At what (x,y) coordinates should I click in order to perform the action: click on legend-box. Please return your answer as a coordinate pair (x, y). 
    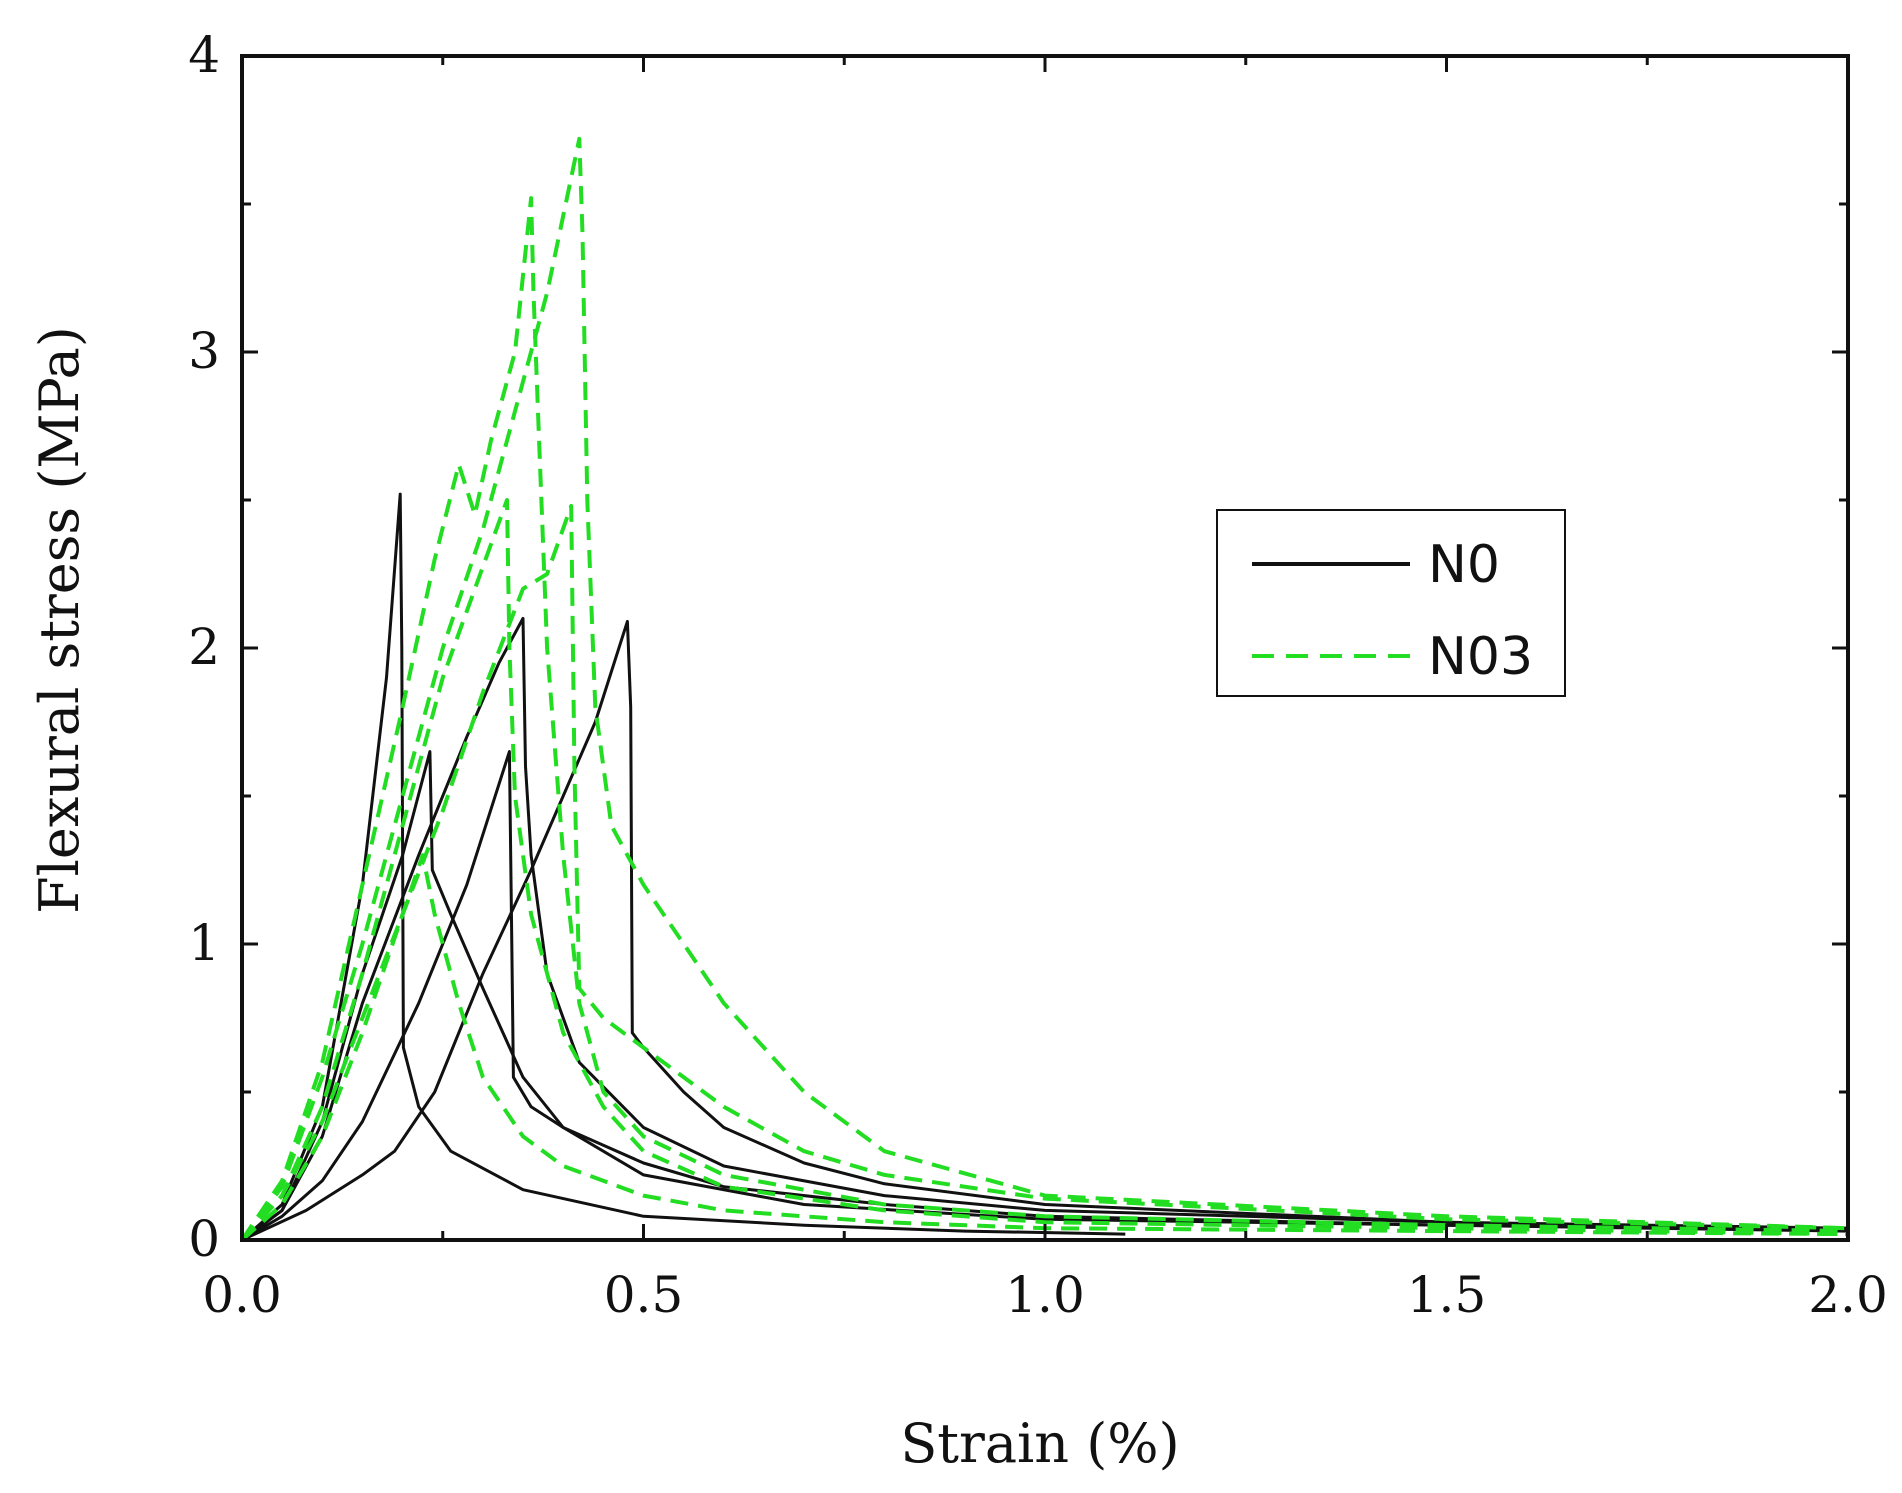
    Looking at the image, I should click on (1391, 603).